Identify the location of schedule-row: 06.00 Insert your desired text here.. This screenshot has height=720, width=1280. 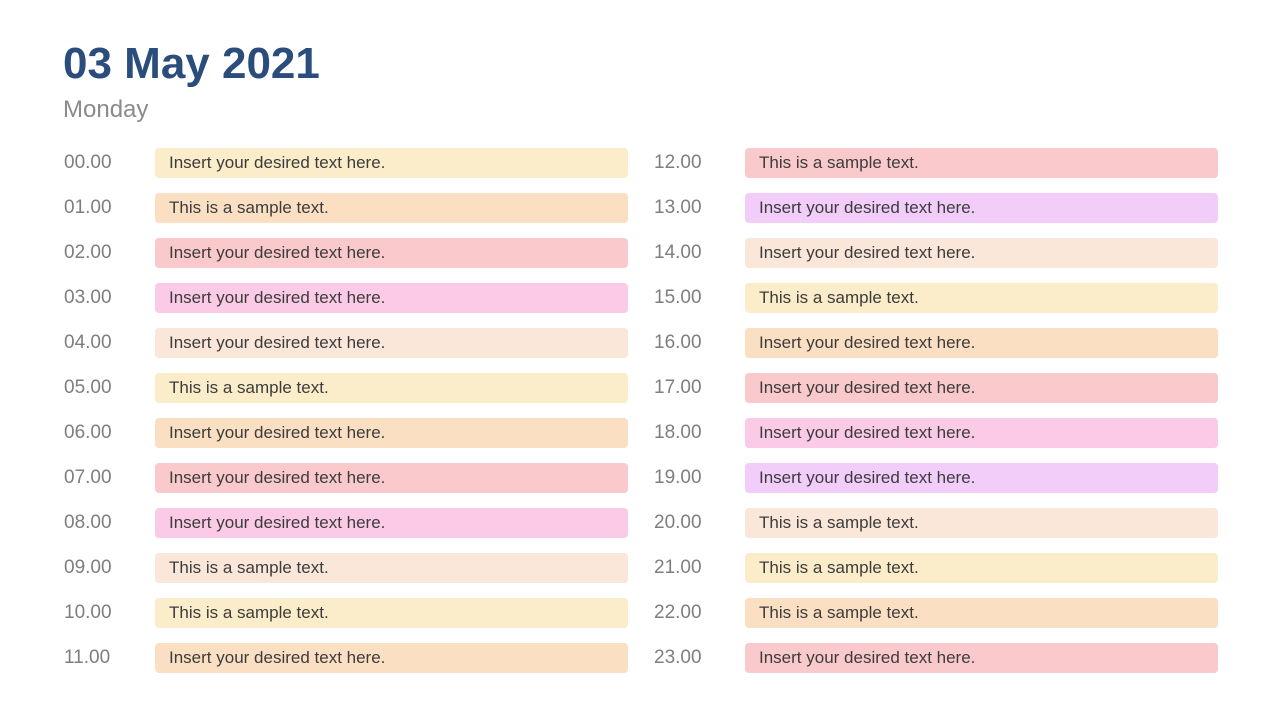
(346, 432).